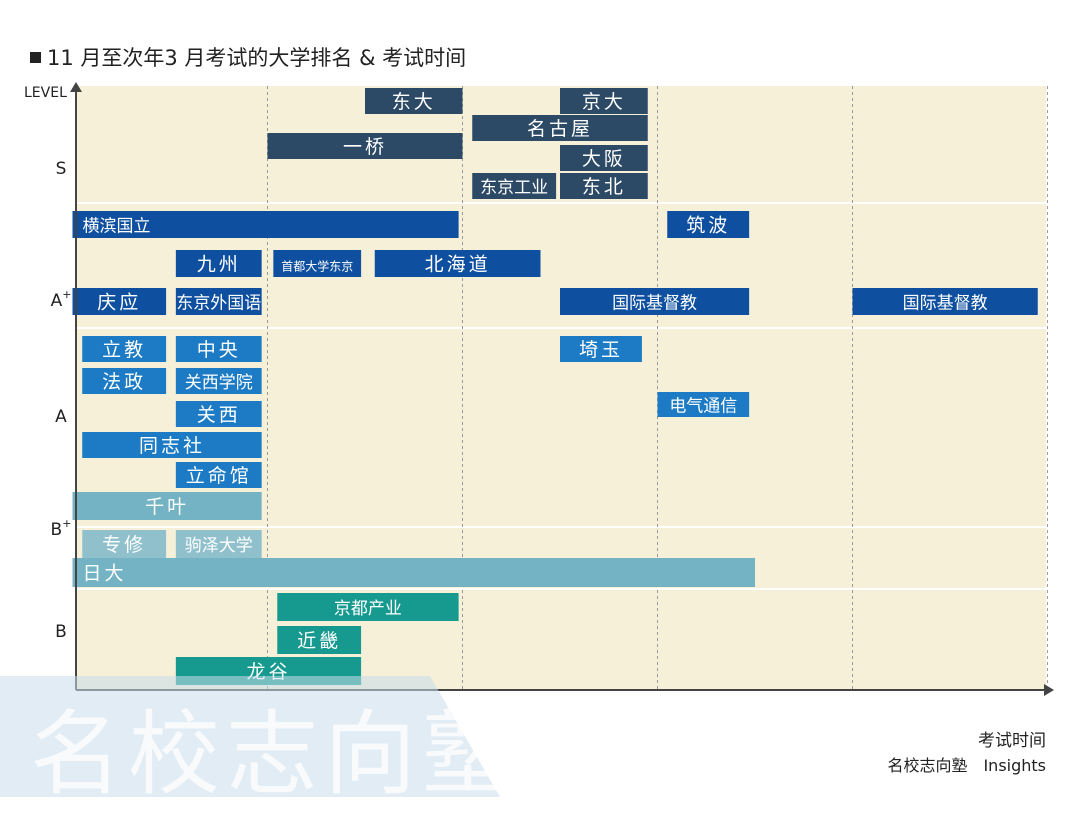 The height and width of the screenshot is (813, 1080). I want to click on bar-b-29-label: 京都产业, so click(368, 609).